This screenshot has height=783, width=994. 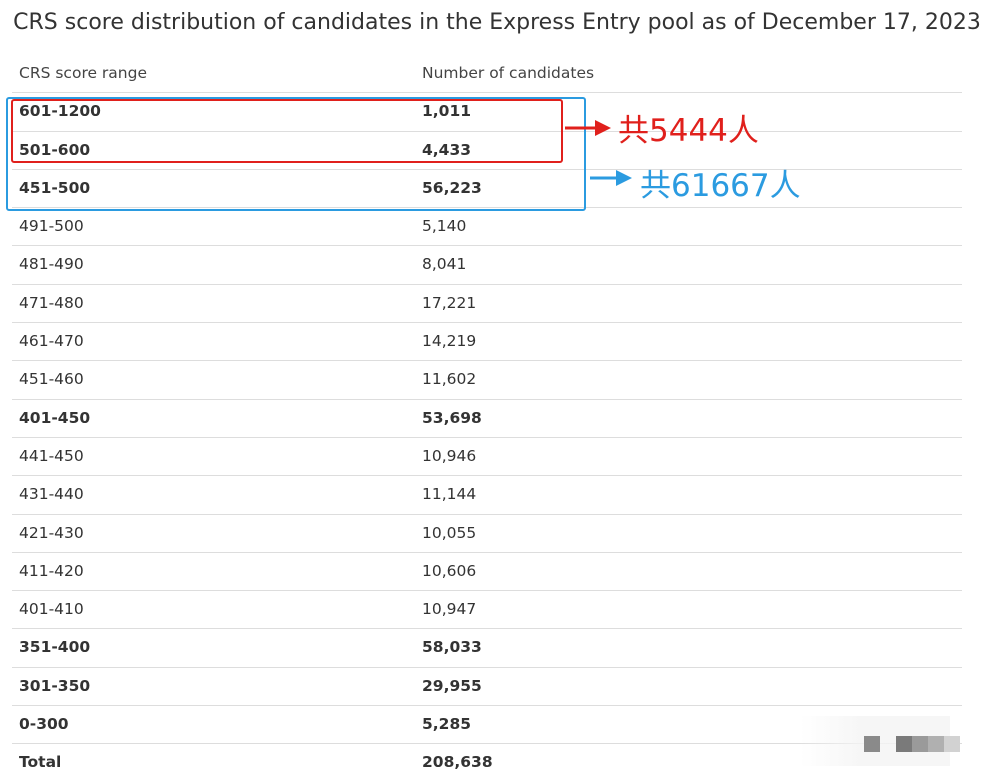 What do you see at coordinates (487, 304) in the screenshot?
I see `table-row: 471-480 17,221` at bounding box center [487, 304].